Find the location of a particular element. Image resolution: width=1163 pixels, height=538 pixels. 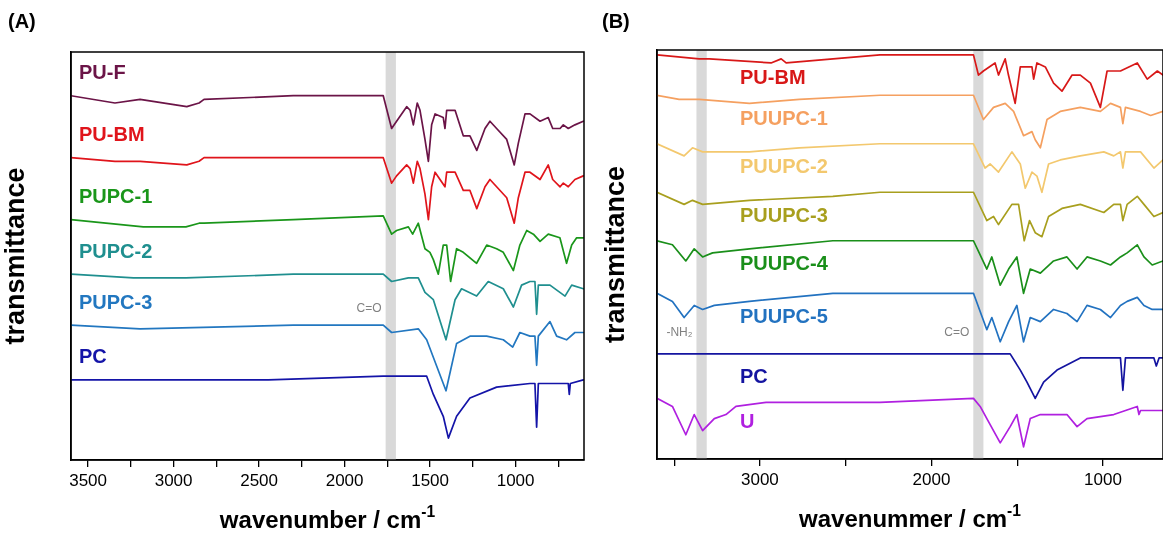

series-label: PU-F is located at coordinates (102, 72).